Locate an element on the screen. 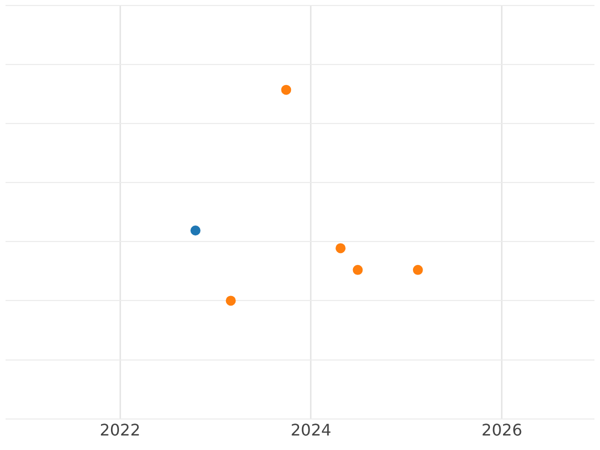 The width and height of the screenshot is (600, 450). x-tick-label: 2026 is located at coordinates (502, 430).